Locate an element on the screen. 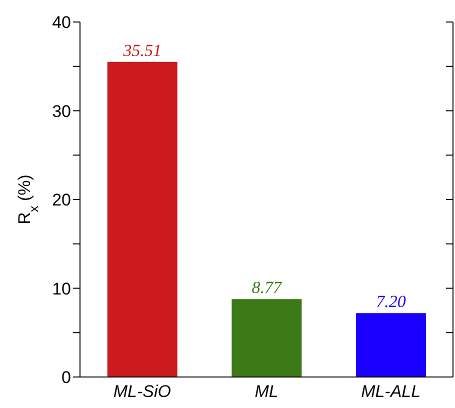 Image resolution: width=455 pixels, height=408 pixels. y-tick-label: 30 is located at coordinates (61, 111).